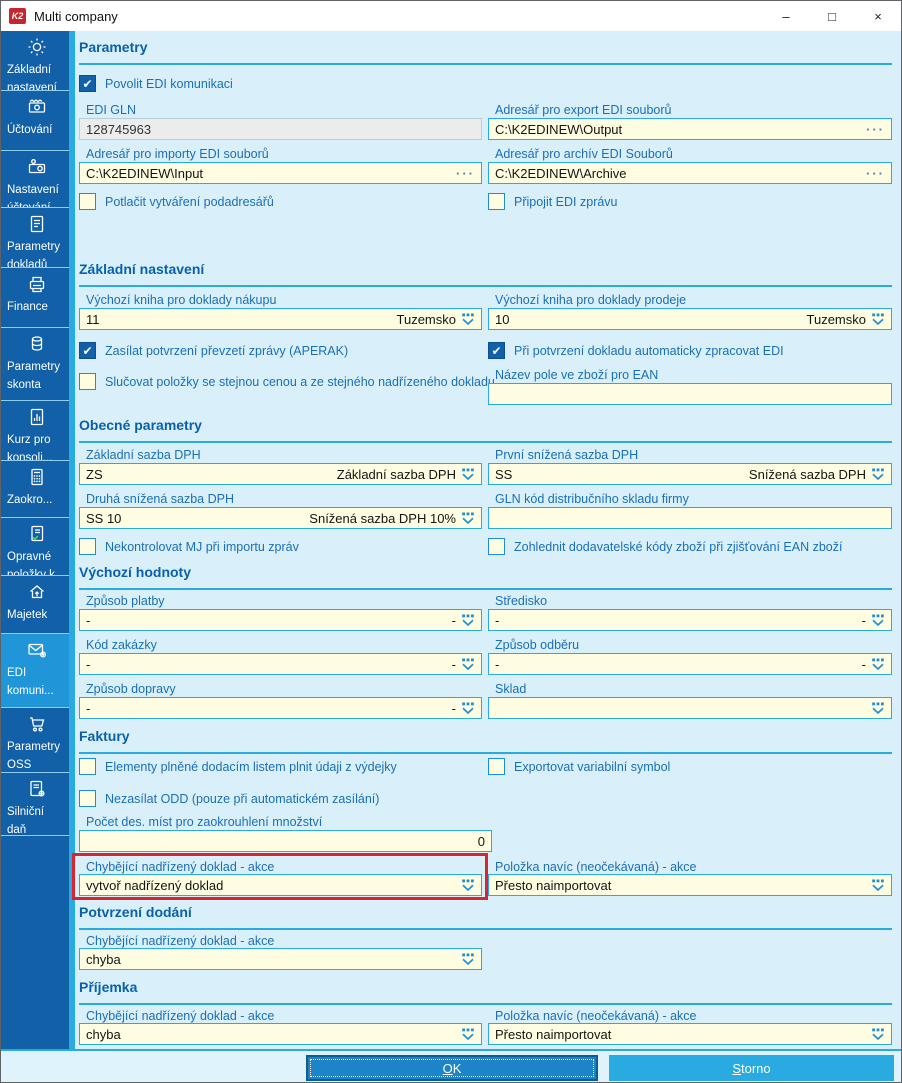 Image resolution: width=902 pixels, height=1083 pixels. Describe the element at coordinates (690, 664) in the screenshot. I see `zpusob-odberu-combo: - -` at that location.